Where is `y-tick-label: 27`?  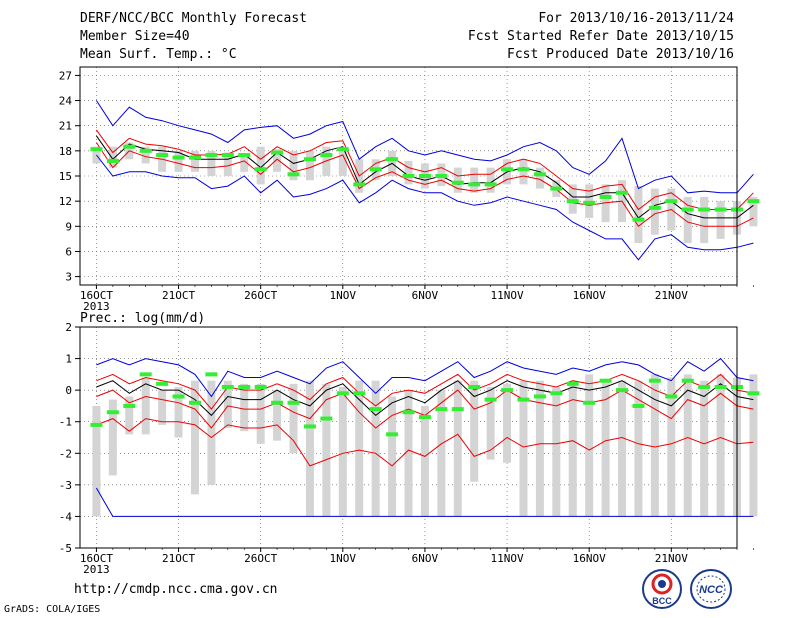 y-tick-label: 27 is located at coordinates (65, 75).